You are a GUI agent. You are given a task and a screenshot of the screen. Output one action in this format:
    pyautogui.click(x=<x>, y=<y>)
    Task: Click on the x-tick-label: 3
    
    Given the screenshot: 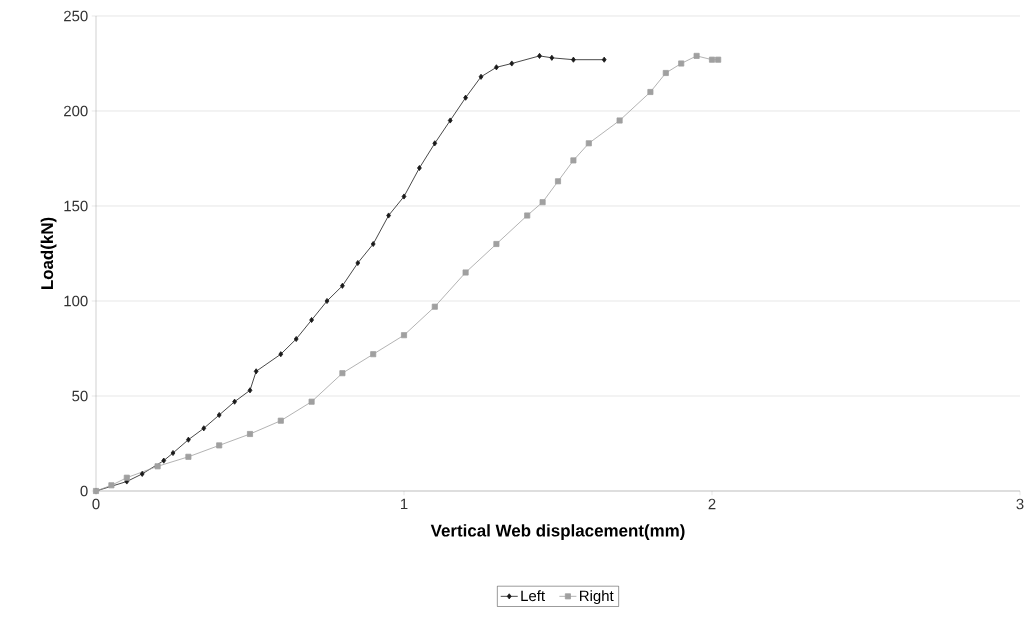 What is the action you would take?
    pyautogui.click(x=1020, y=504)
    